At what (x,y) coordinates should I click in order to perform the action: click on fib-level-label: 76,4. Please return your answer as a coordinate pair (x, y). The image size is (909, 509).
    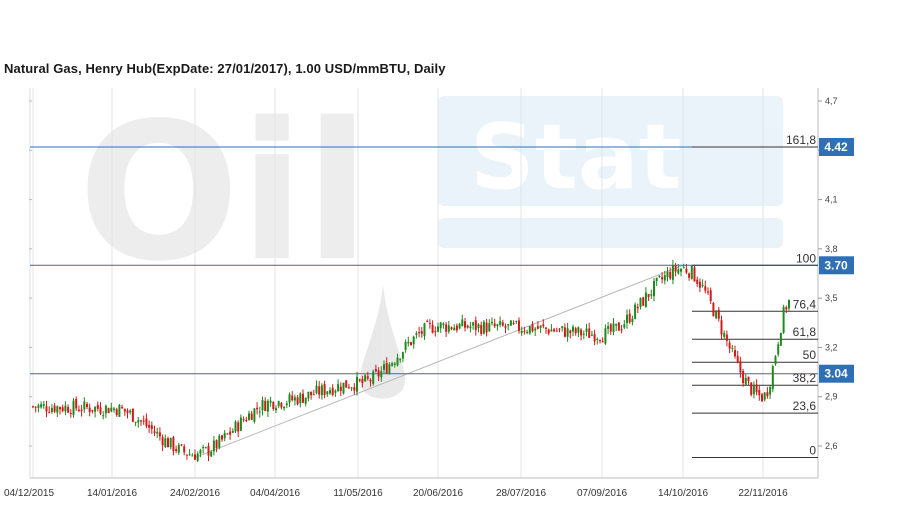
    Looking at the image, I should click on (805, 304).